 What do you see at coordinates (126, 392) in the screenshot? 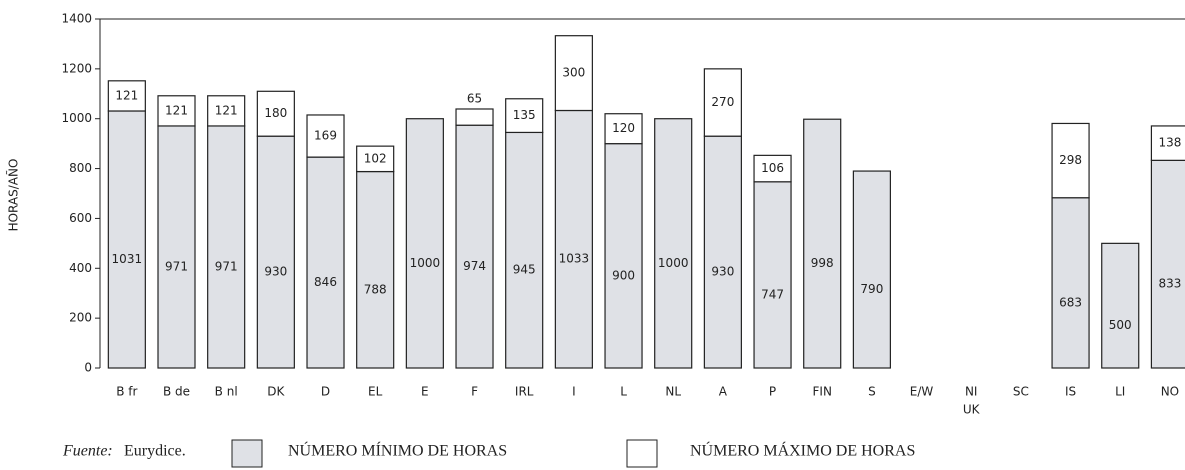
I see `x-tick-label: B fr` at bounding box center [126, 392].